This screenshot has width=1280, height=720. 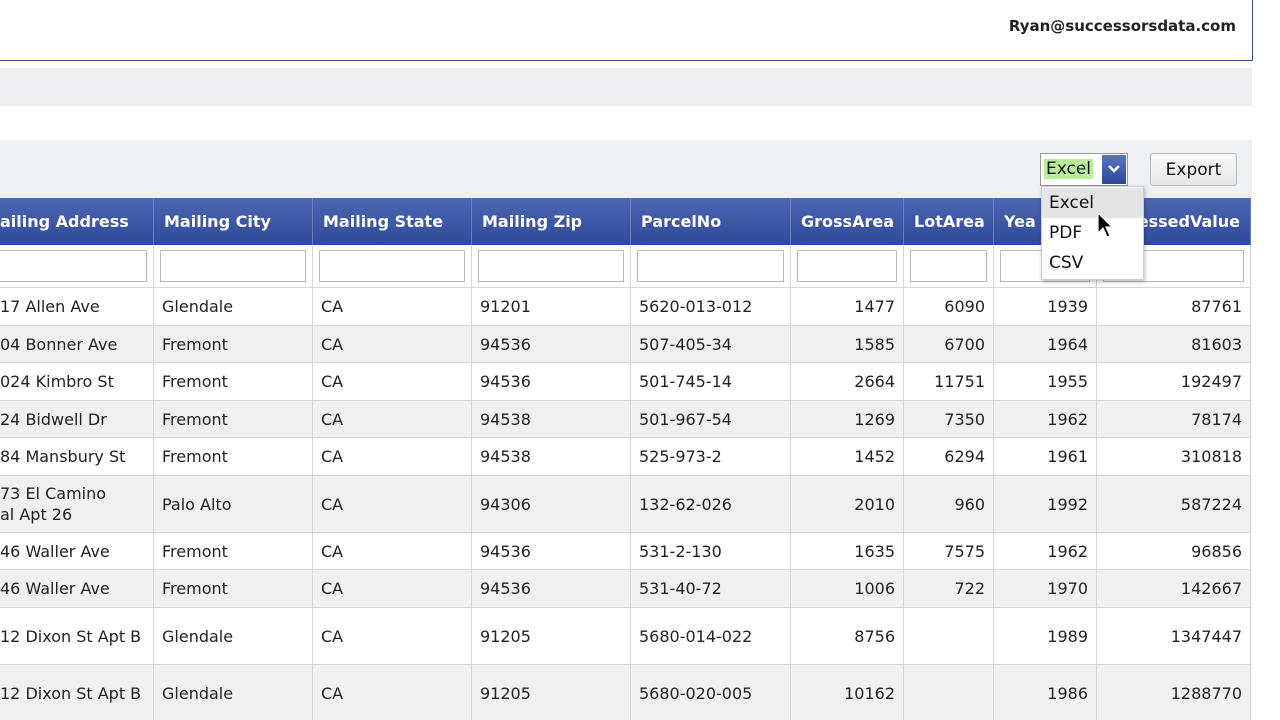 What do you see at coordinates (1045, 692) in the screenshot?
I see `table-cell: 1986` at bounding box center [1045, 692].